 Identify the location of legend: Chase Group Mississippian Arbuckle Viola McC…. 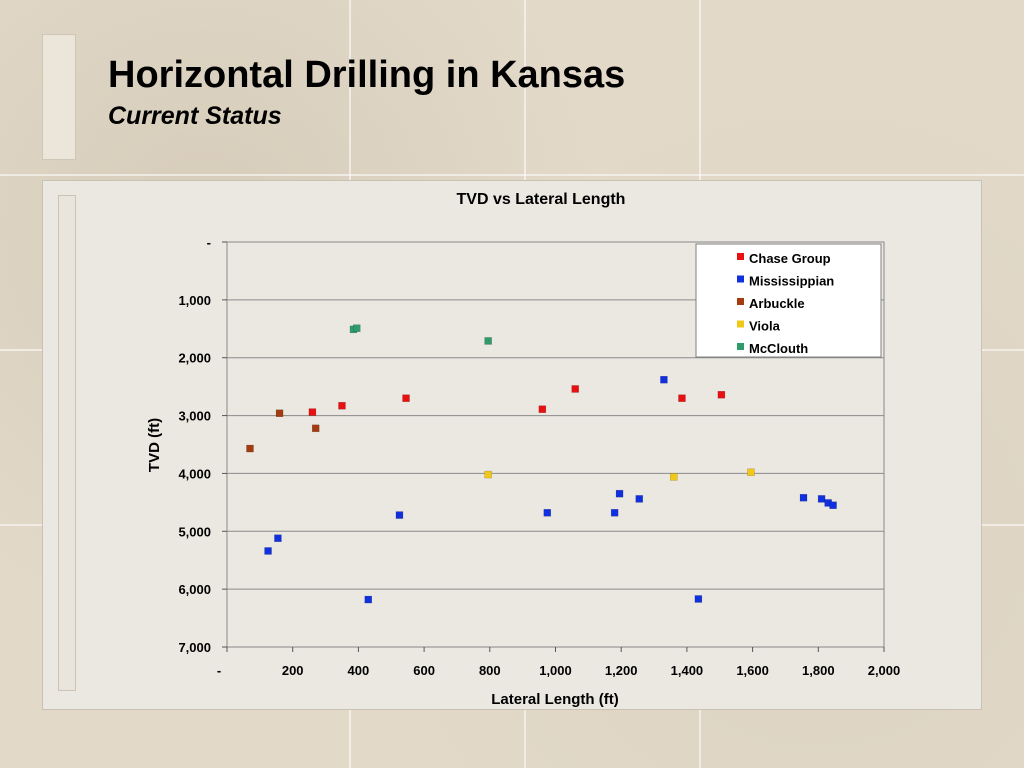
(788, 300).